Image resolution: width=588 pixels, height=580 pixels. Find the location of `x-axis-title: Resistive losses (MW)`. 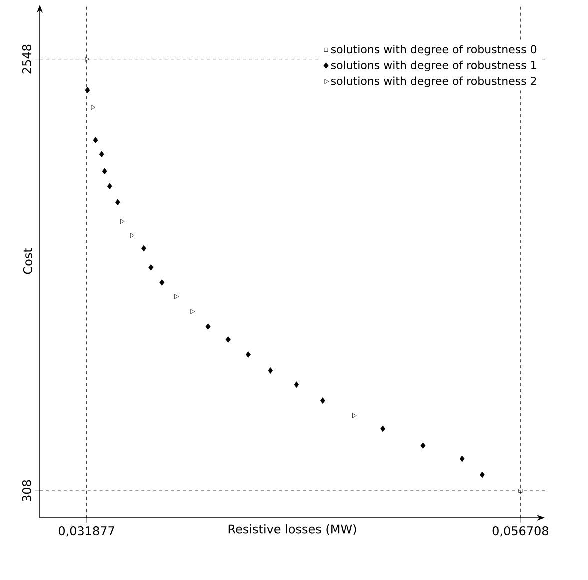

x-axis-title: Resistive losses (MW) is located at coordinates (292, 530).